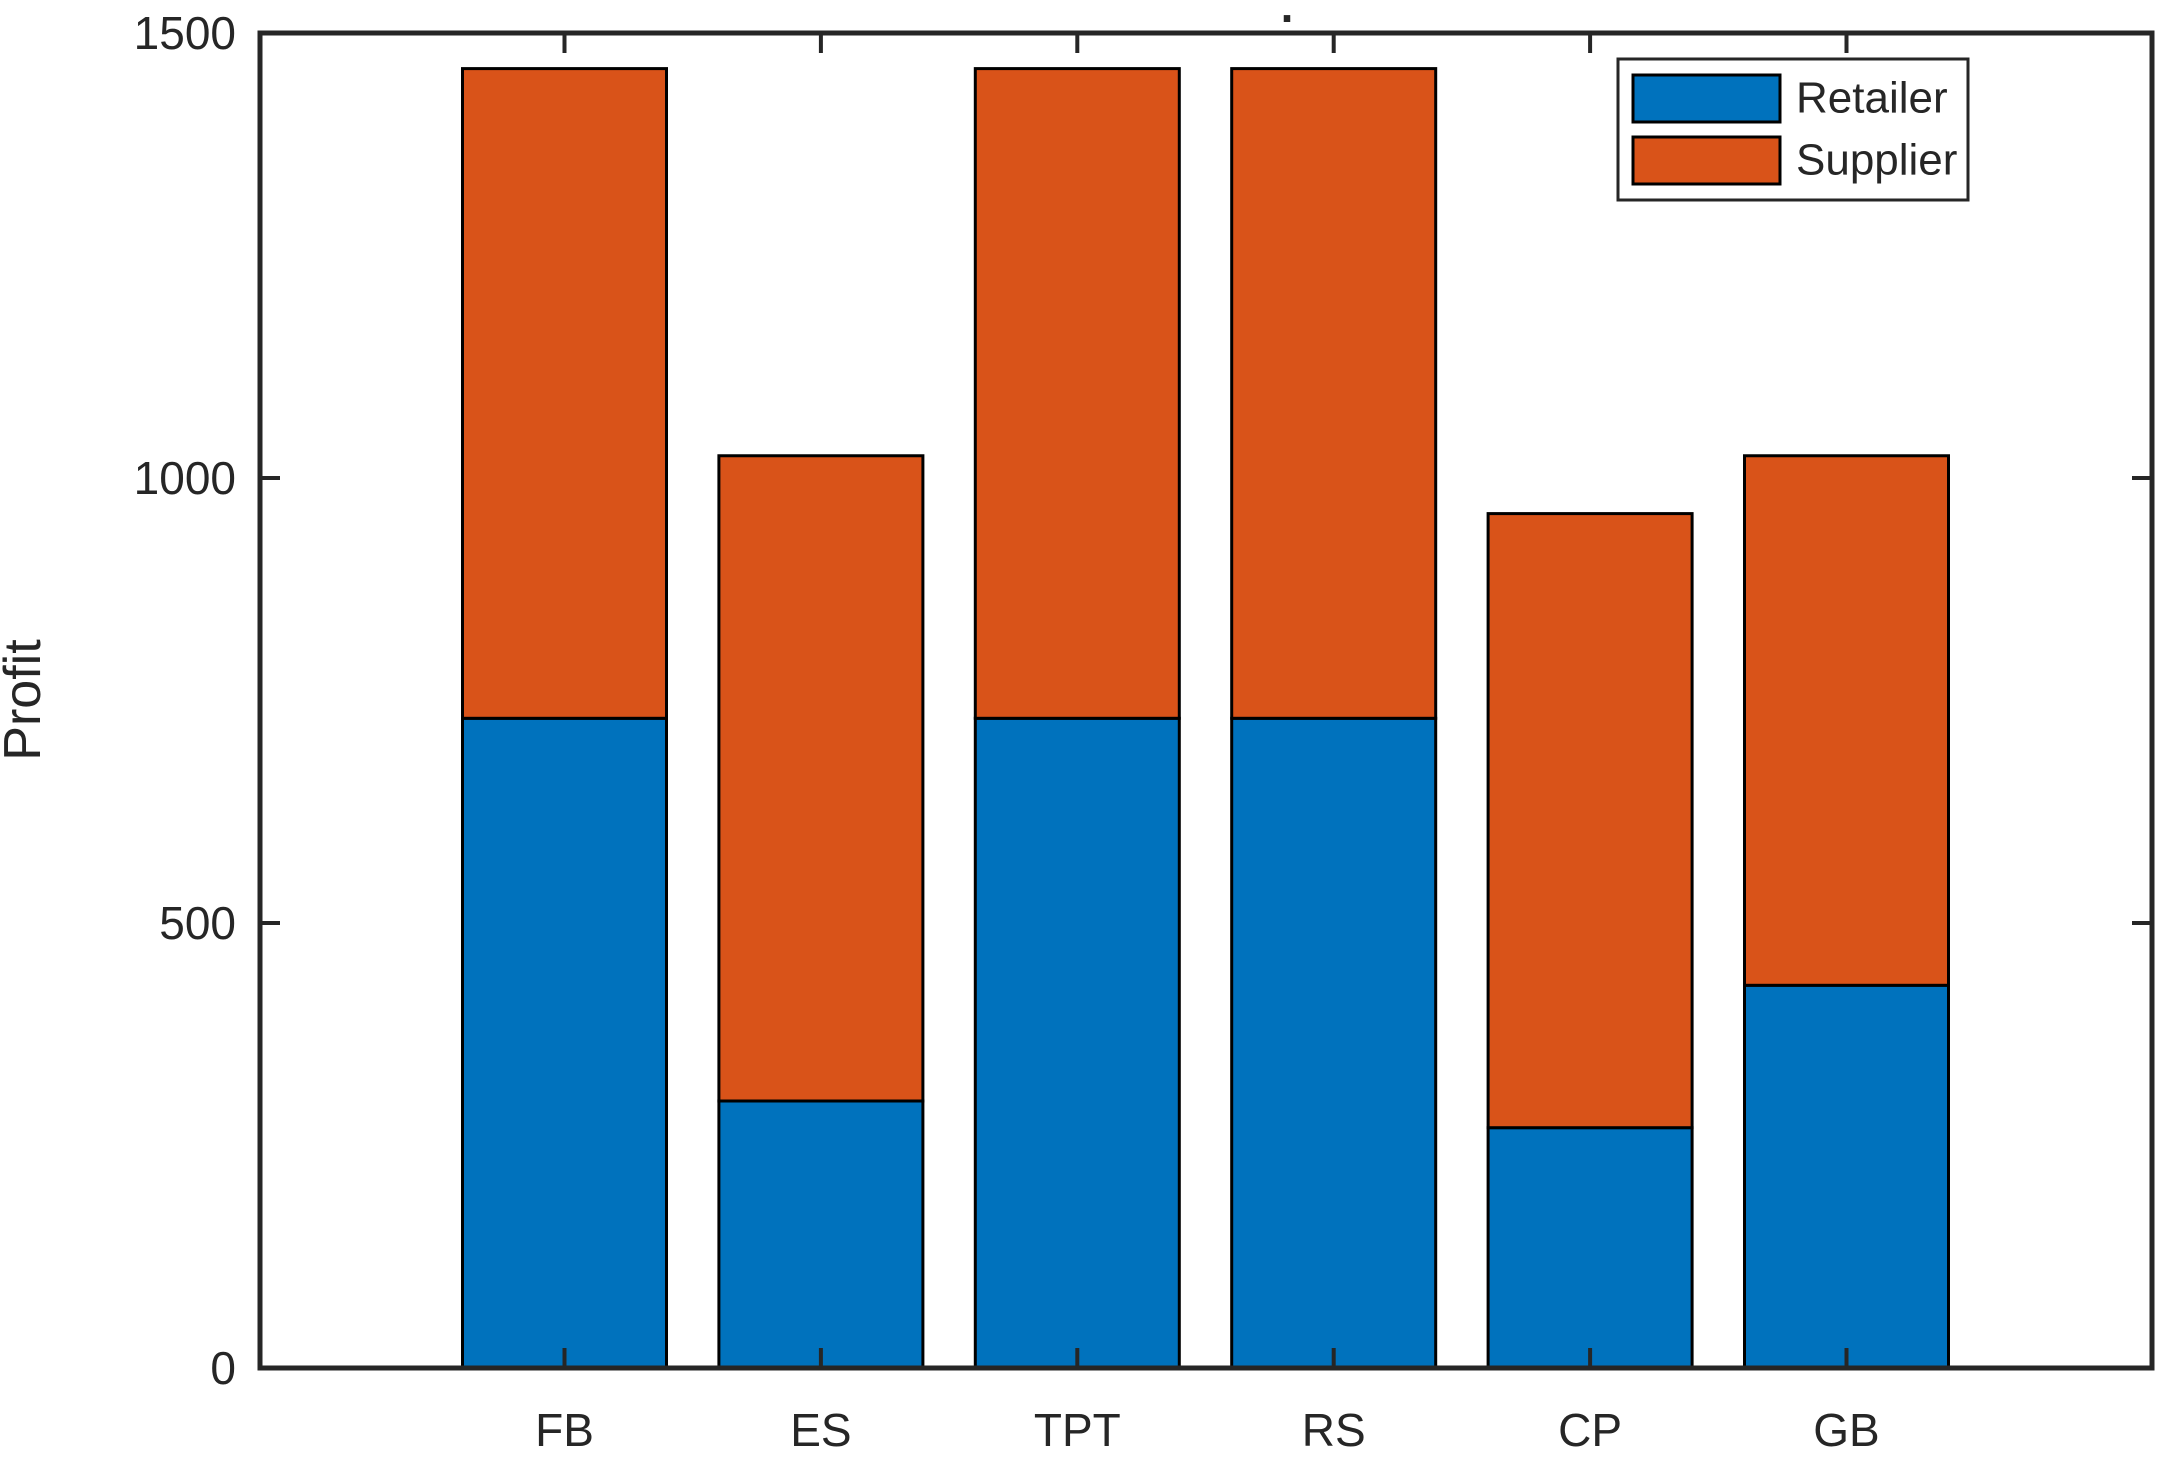 The height and width of the screenshot is (1463, 2170). Describe the element at coordinates (1846, 720) in the screenshot. I see `bar-segment-supplier-gb` at that location.